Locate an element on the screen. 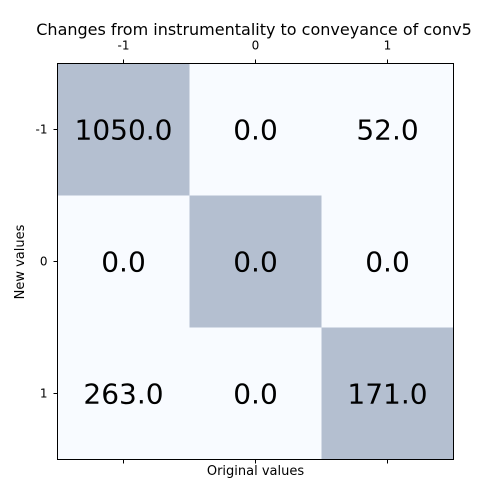 The height and width of the screenshot is (500, 500). cell-value-r0-c2: 52.0 is located at coordinates (387, 130).